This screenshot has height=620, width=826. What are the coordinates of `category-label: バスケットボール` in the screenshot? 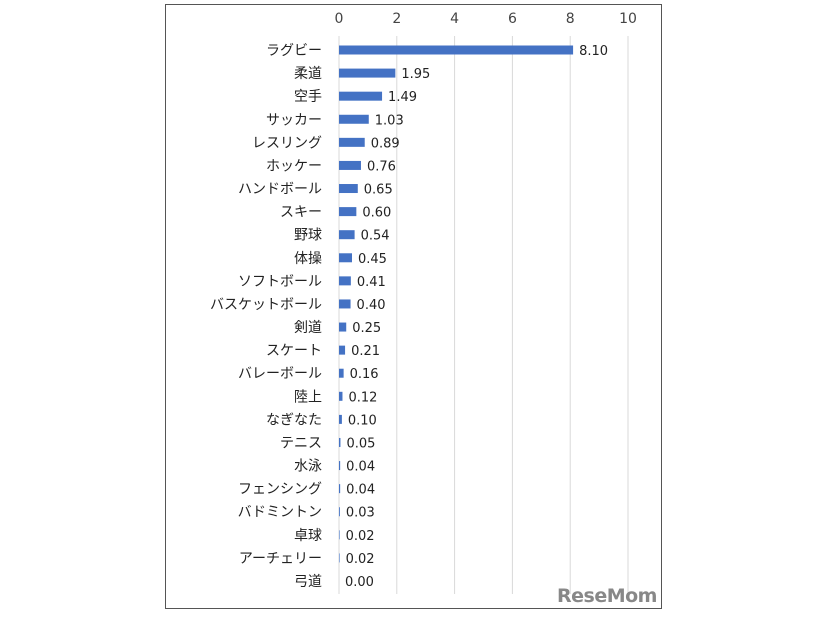 It's located at (266, 305).